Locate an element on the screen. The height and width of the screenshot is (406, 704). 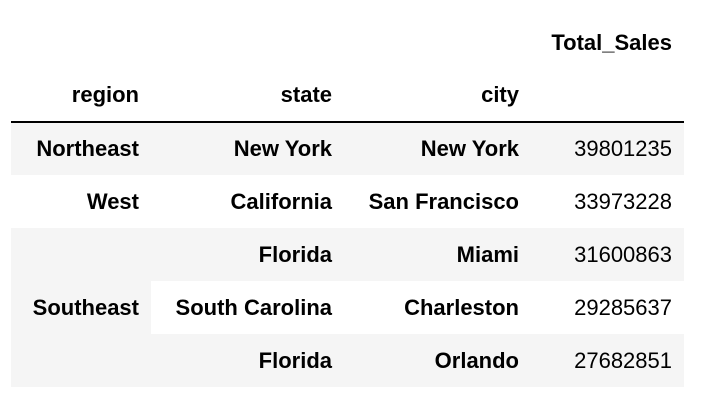
table-row: West California San Francisco 33973228 is located at coordinates (347, 201).